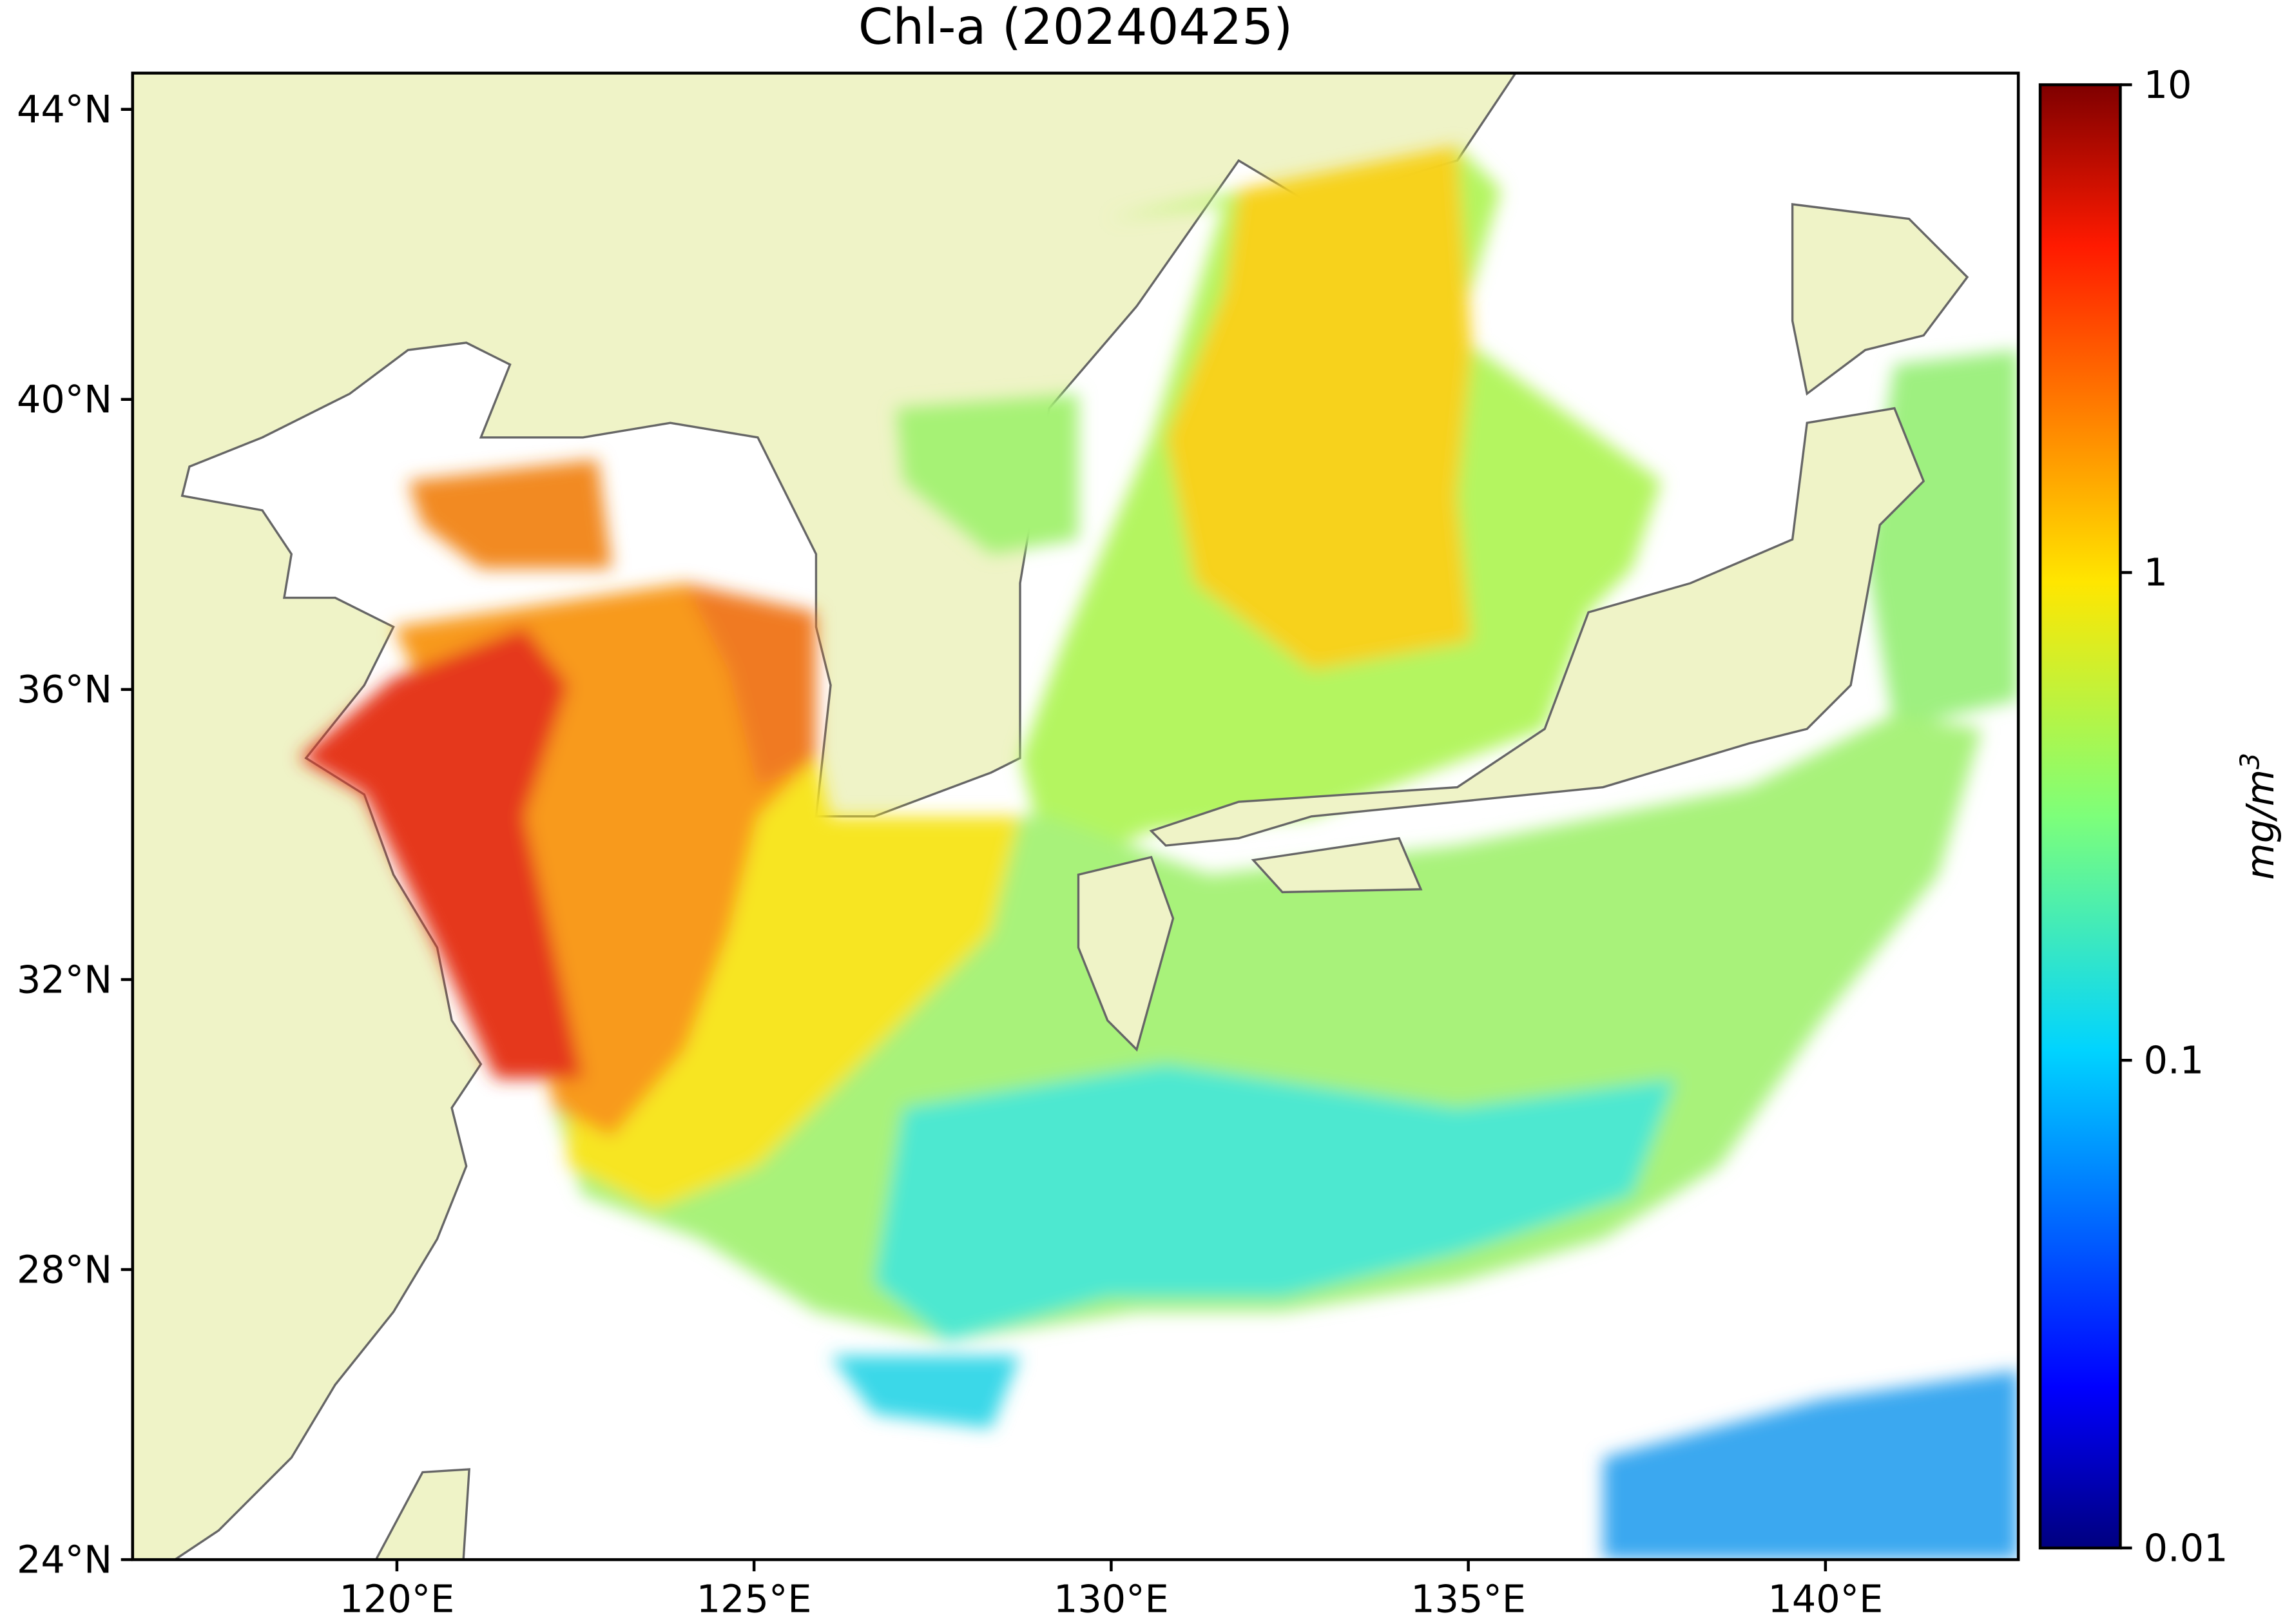 Image resolution: width=2285 pixels, height=1624 pixels. Describe the element at coordinates (64, 399) in the screenshot. I see `y-tick-label: 40°N` at that location.